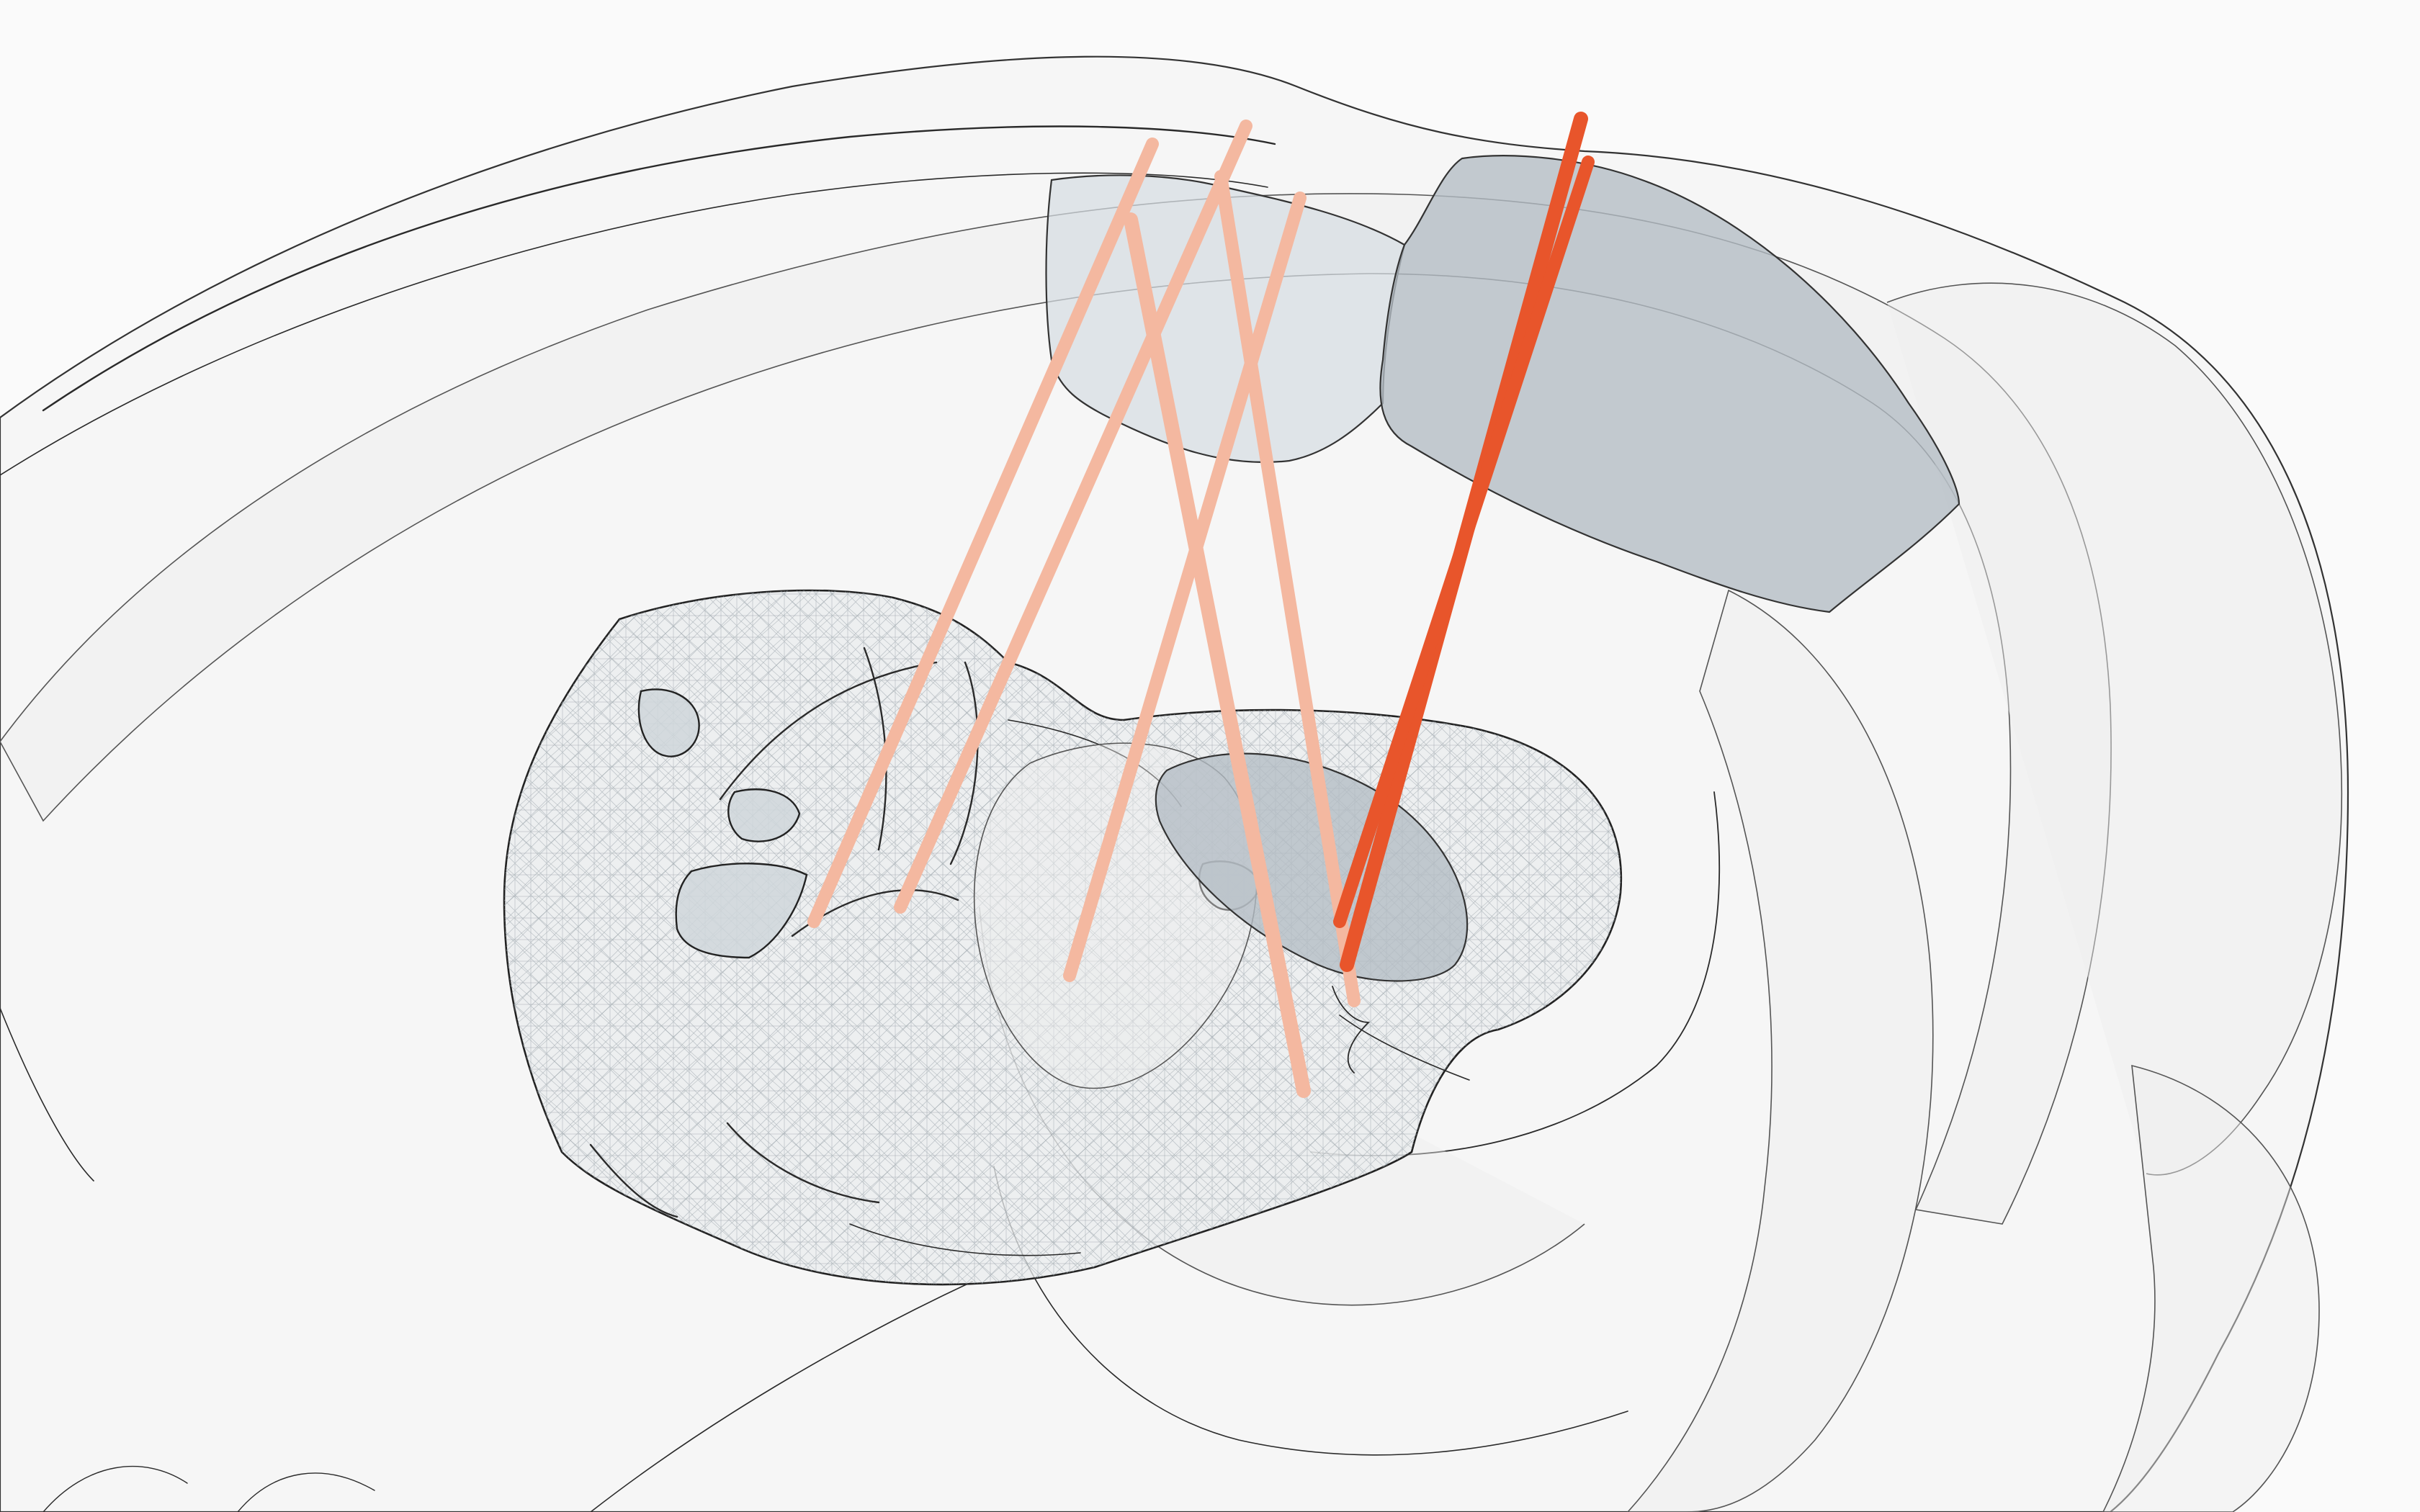 The width and height of the screenshot is (2420, 1512). I want to click on cerebellum-lower, so click(2211, 1288).